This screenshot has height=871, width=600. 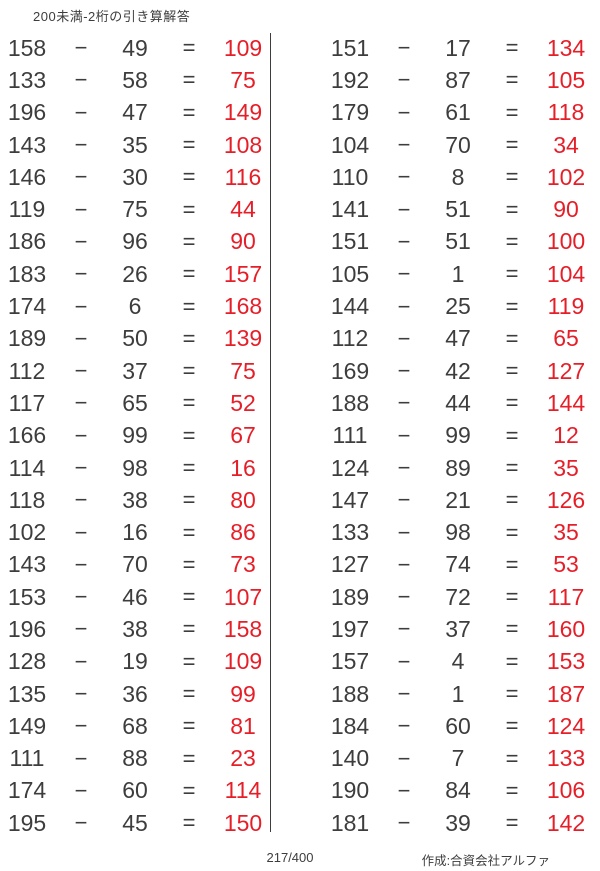 What do you see at coordinates (566, 402) in the screenshot?
I see `answer: 144` at bounding box center [566, 402].